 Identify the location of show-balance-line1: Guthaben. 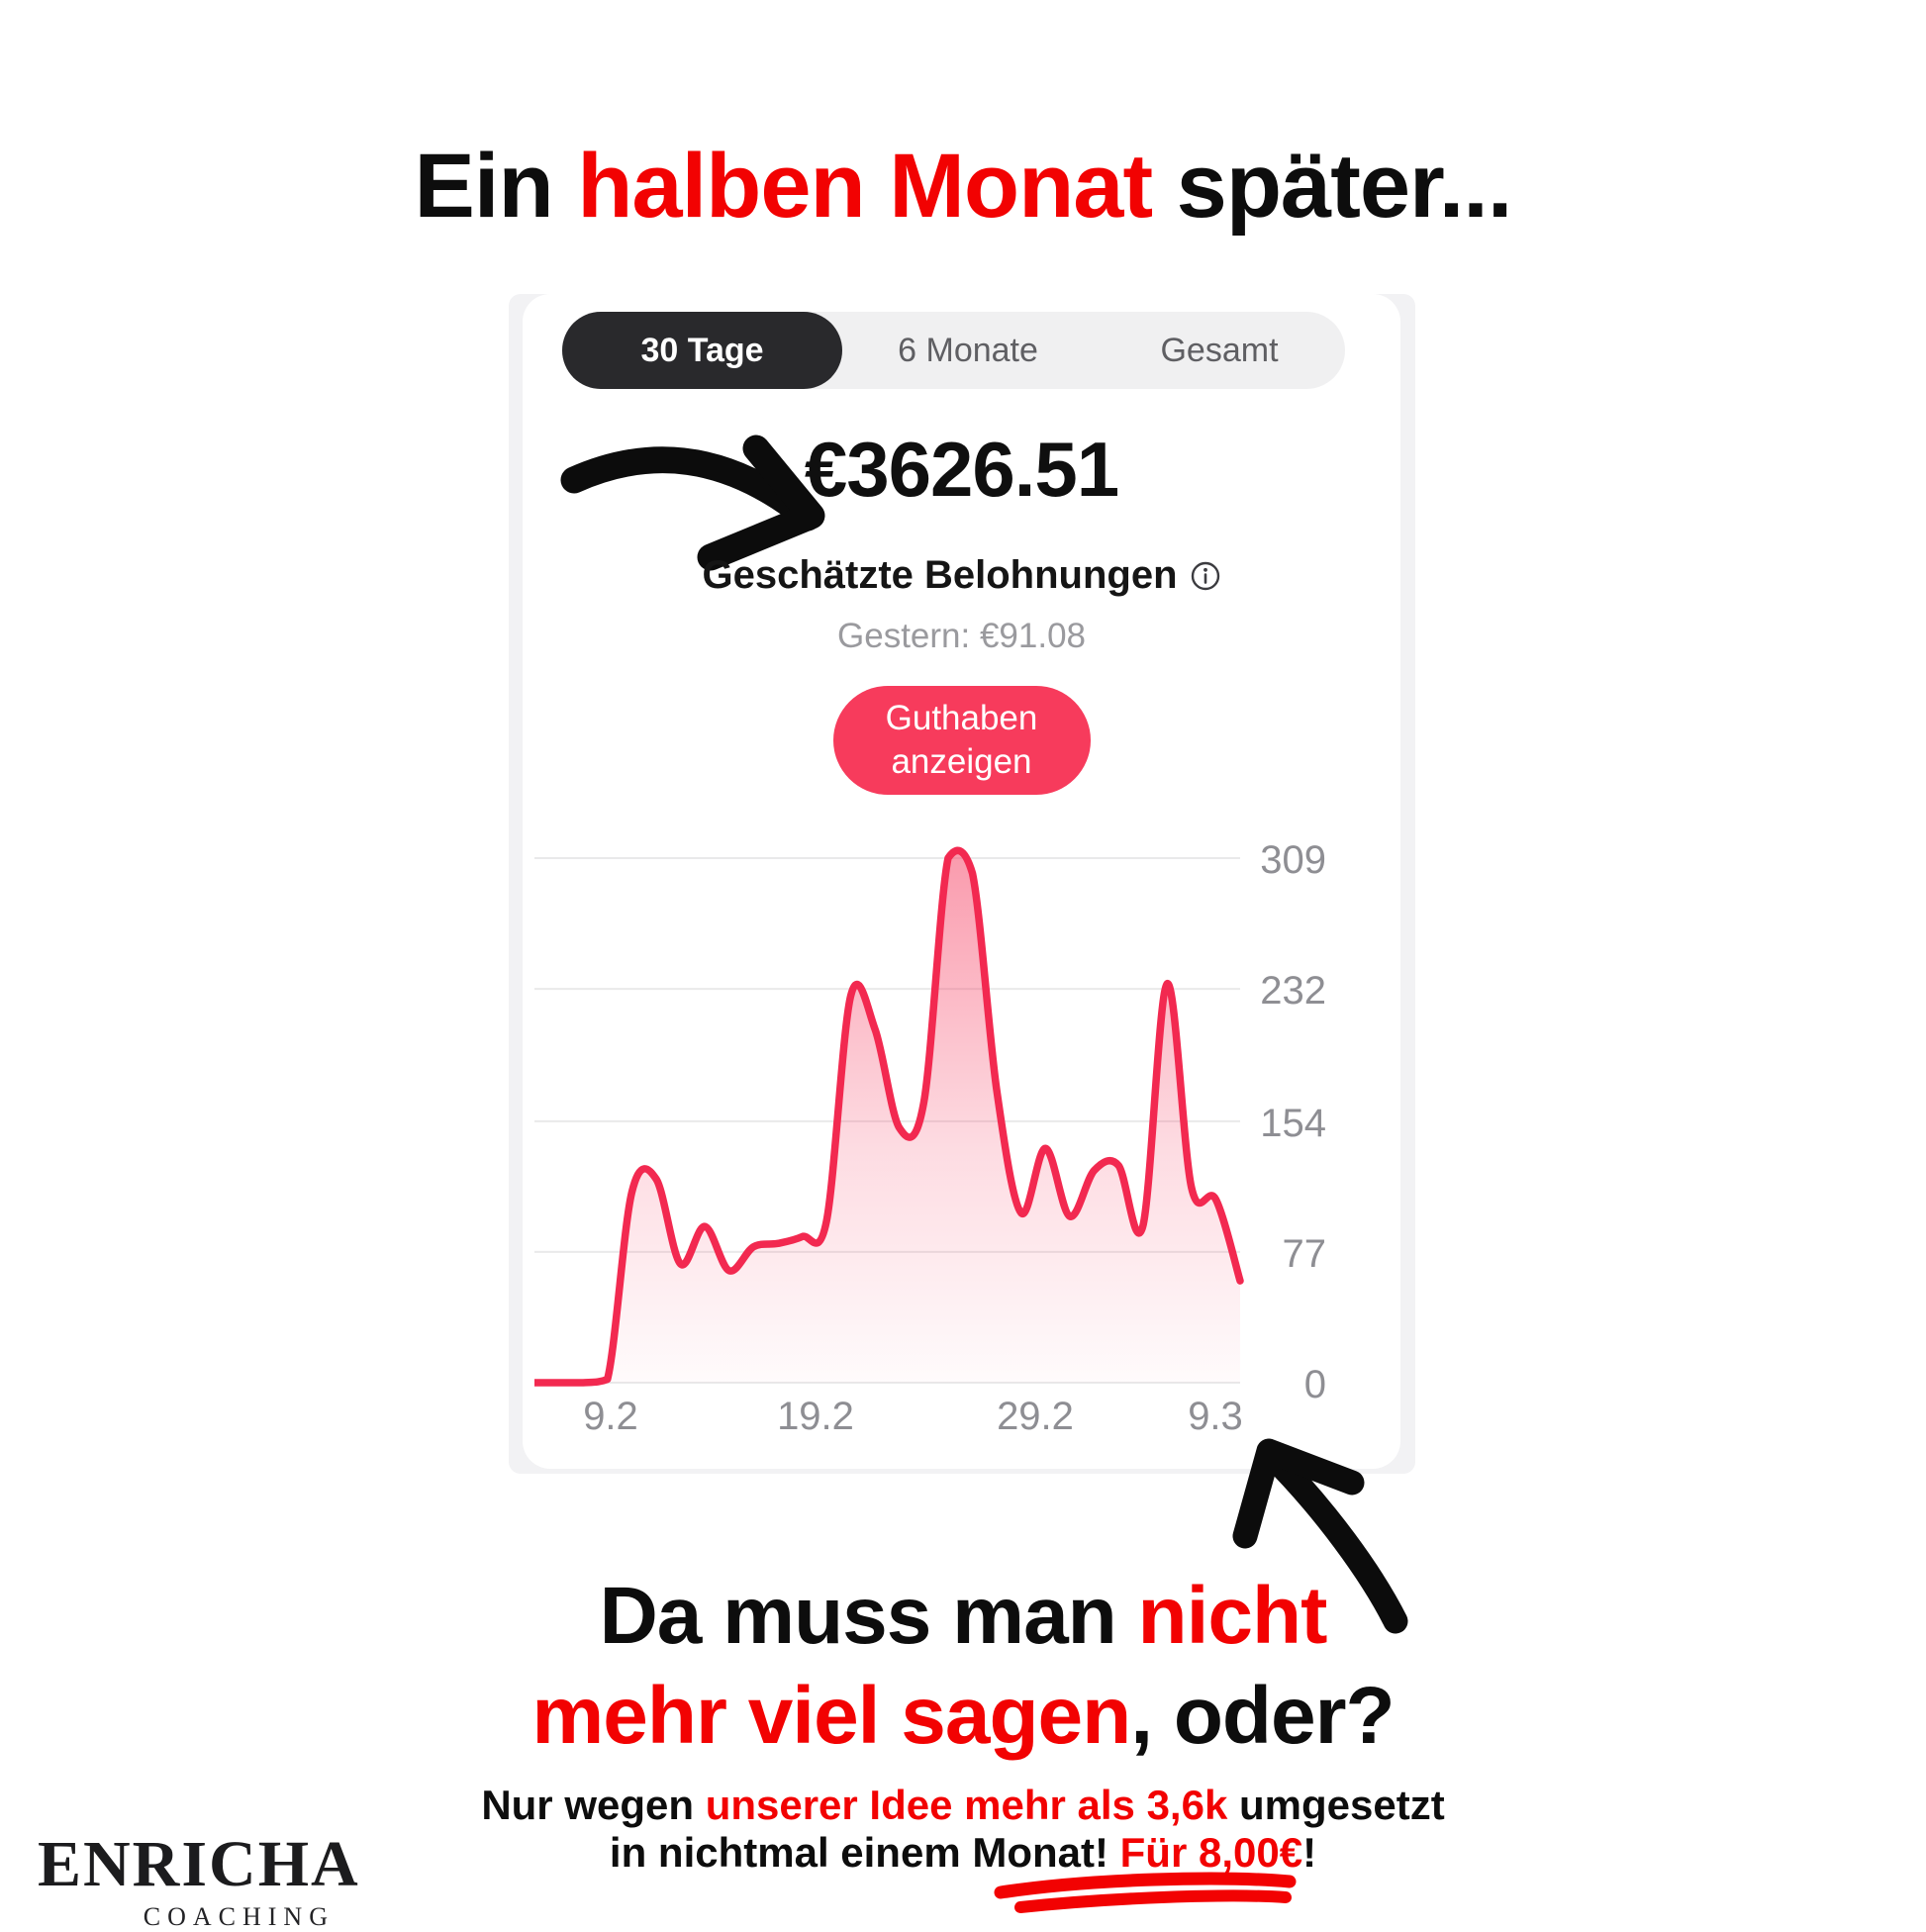
(961, 718).